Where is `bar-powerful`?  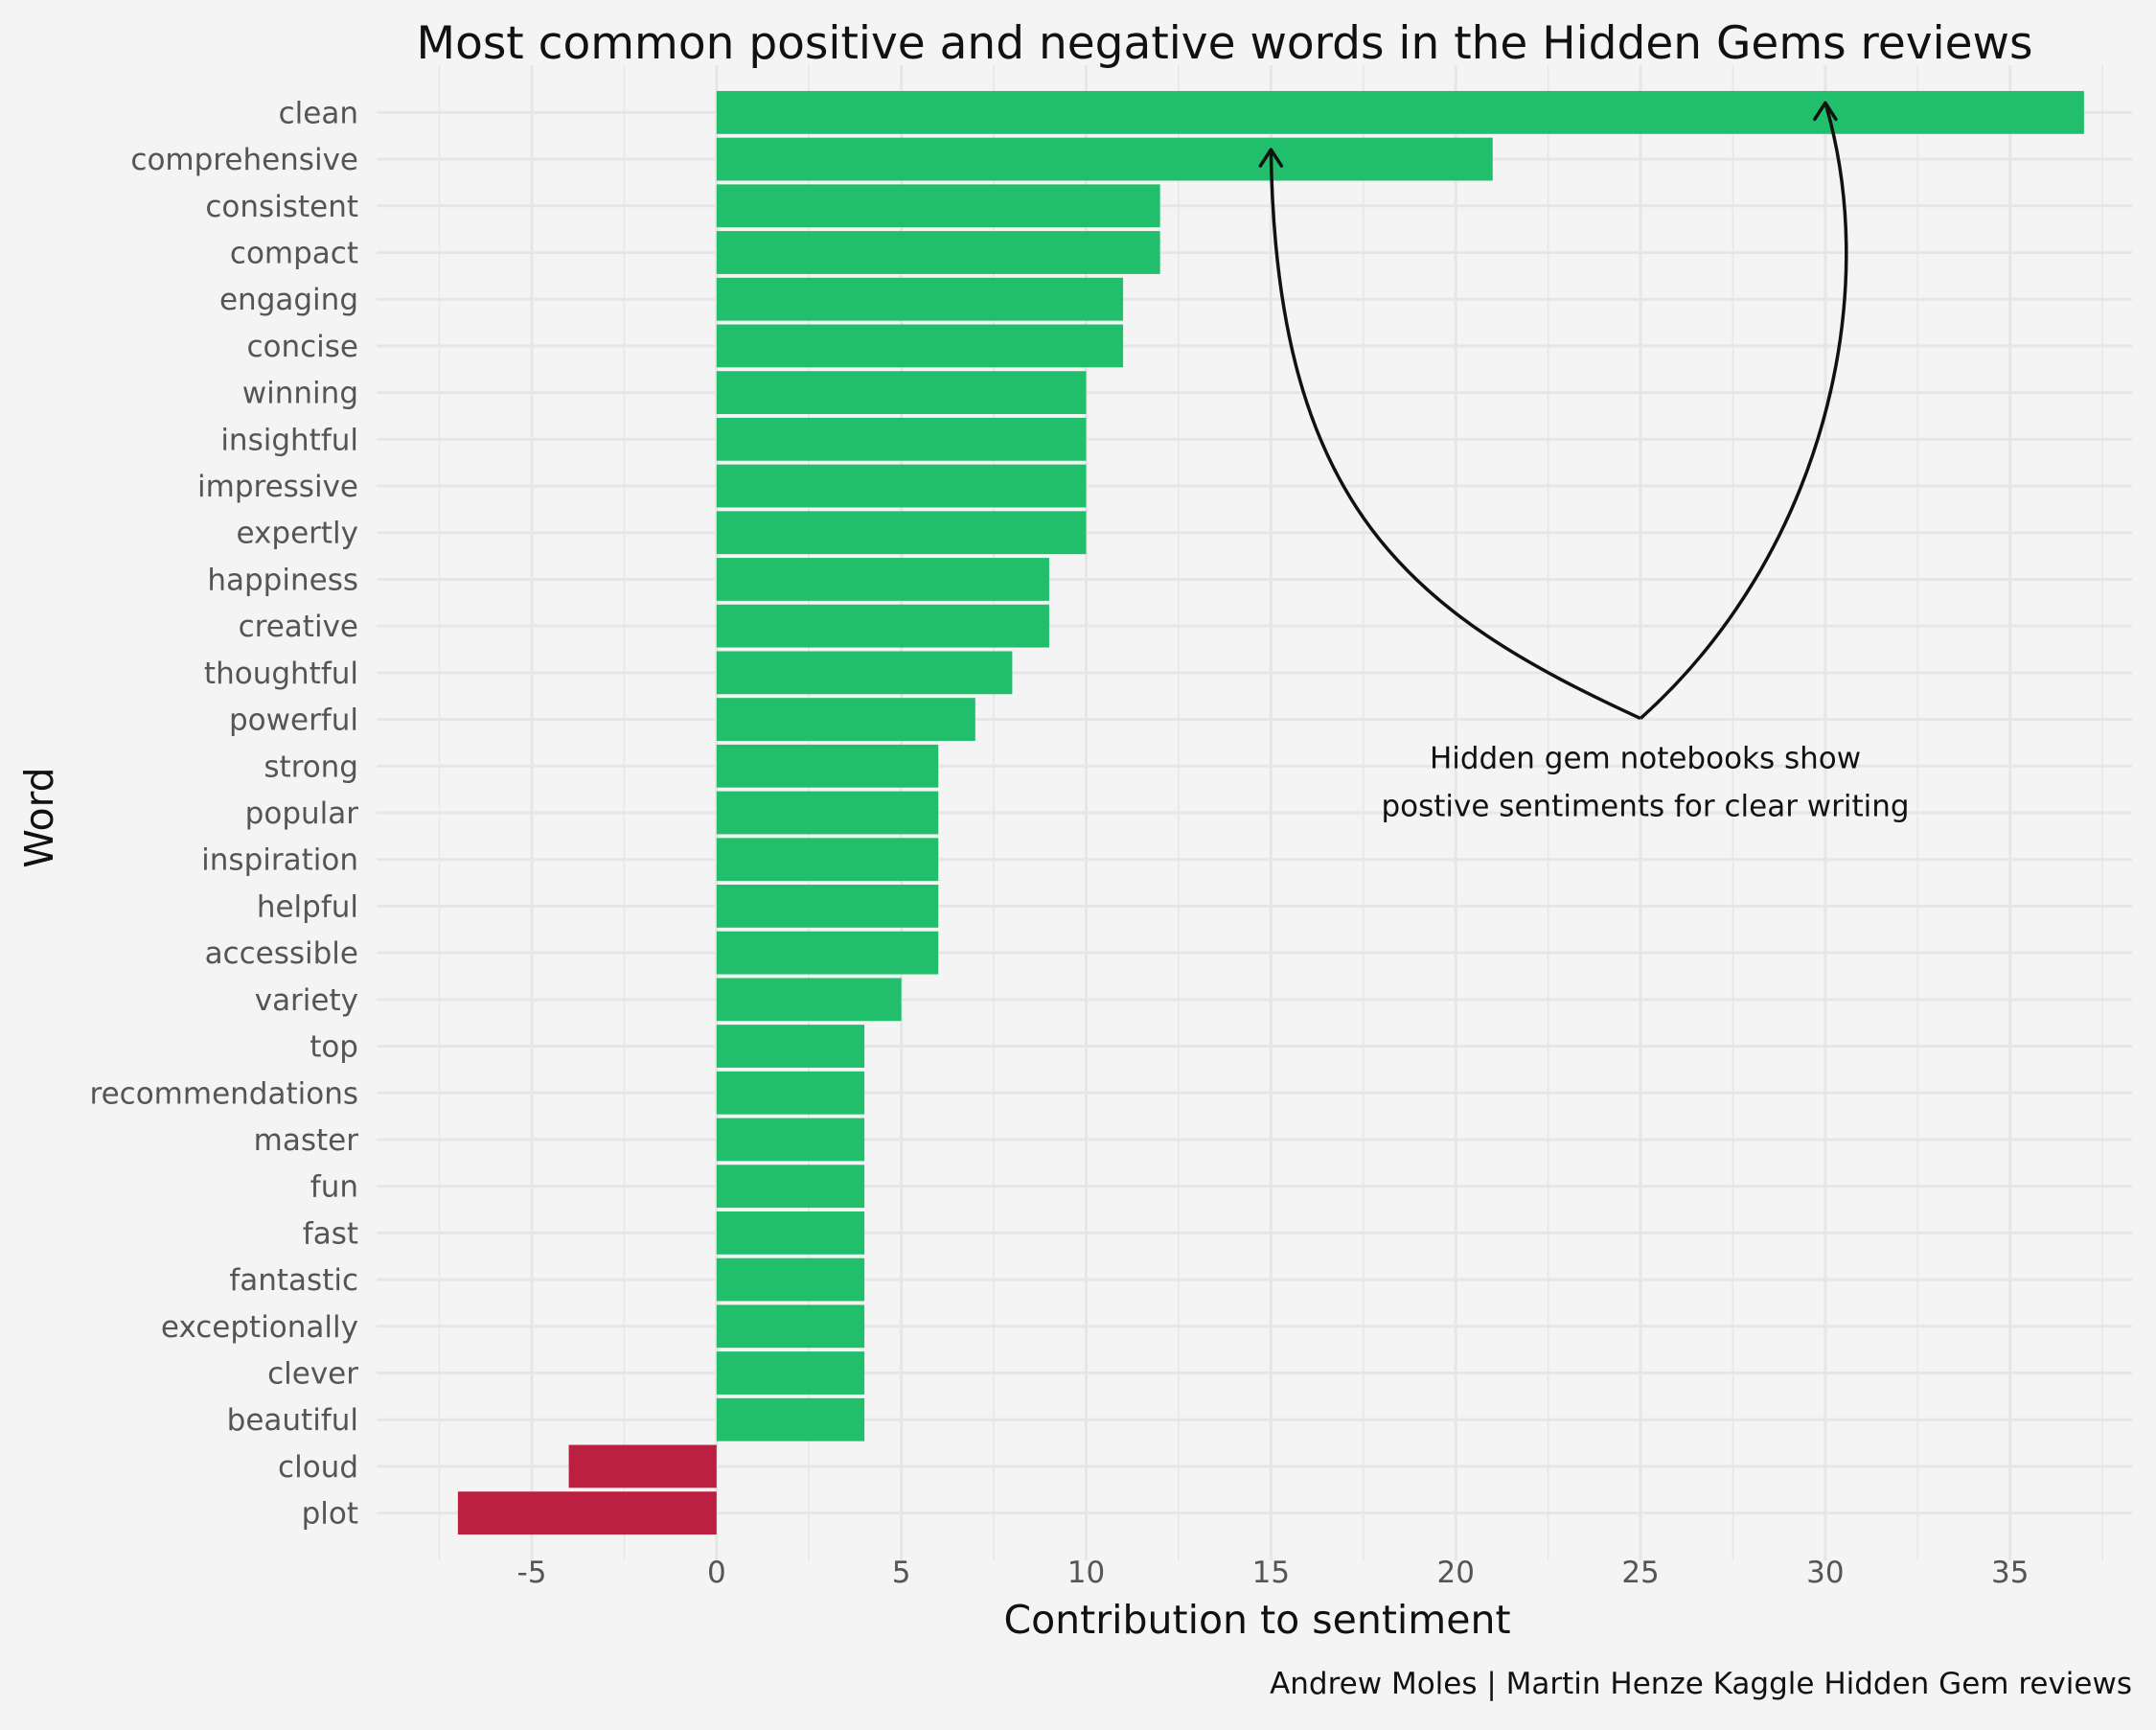 bar-powerful is located at coordinates (845, 719).